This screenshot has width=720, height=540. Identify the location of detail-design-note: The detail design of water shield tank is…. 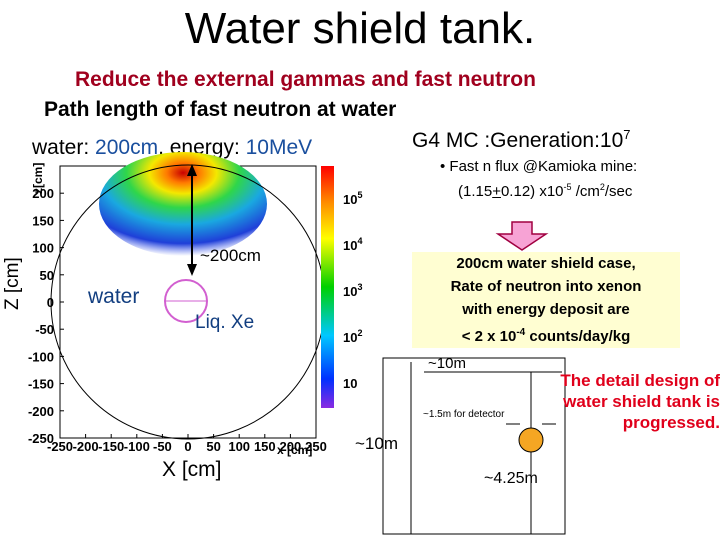
(640, 401).